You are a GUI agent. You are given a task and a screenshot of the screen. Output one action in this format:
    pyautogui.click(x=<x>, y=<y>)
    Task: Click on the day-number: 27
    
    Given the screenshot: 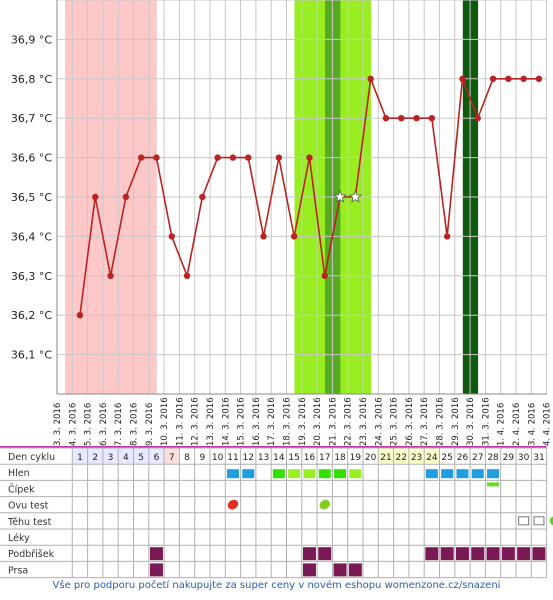 What is the action you would take?
    pyautogui.click(x=477, y=458)
    